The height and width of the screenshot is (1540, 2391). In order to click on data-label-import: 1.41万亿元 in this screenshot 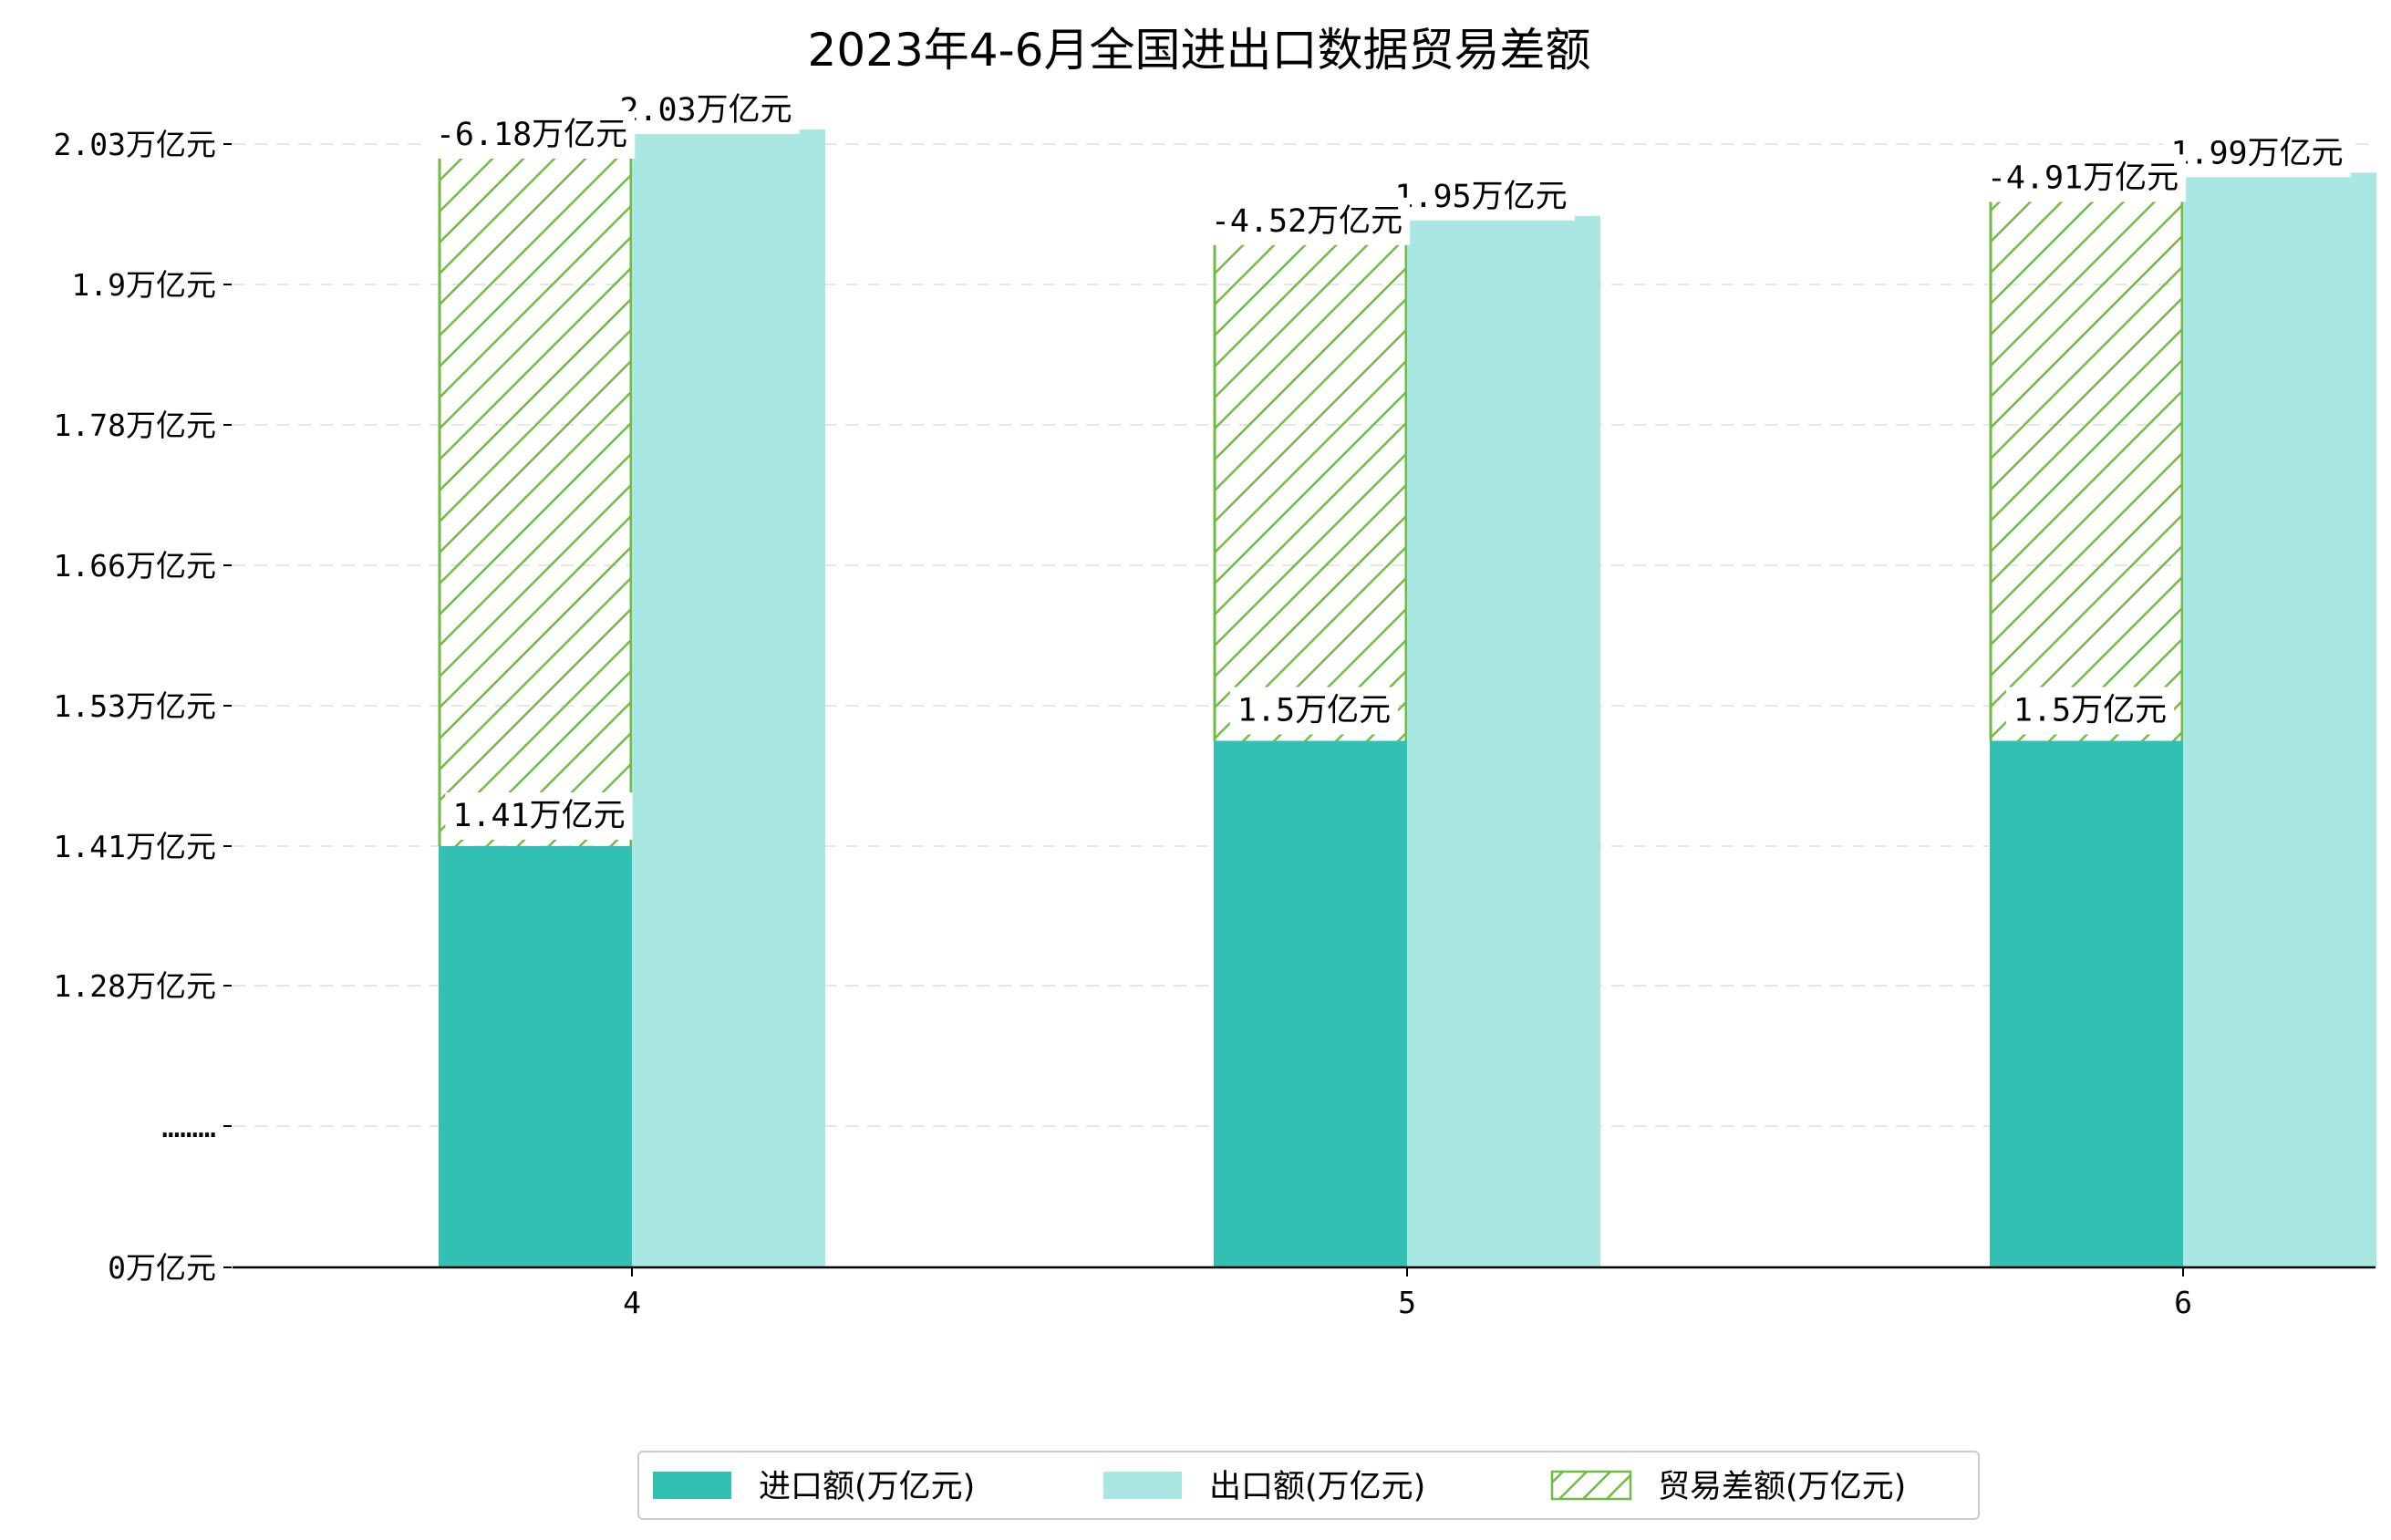, I will do `click(538, 816)`.